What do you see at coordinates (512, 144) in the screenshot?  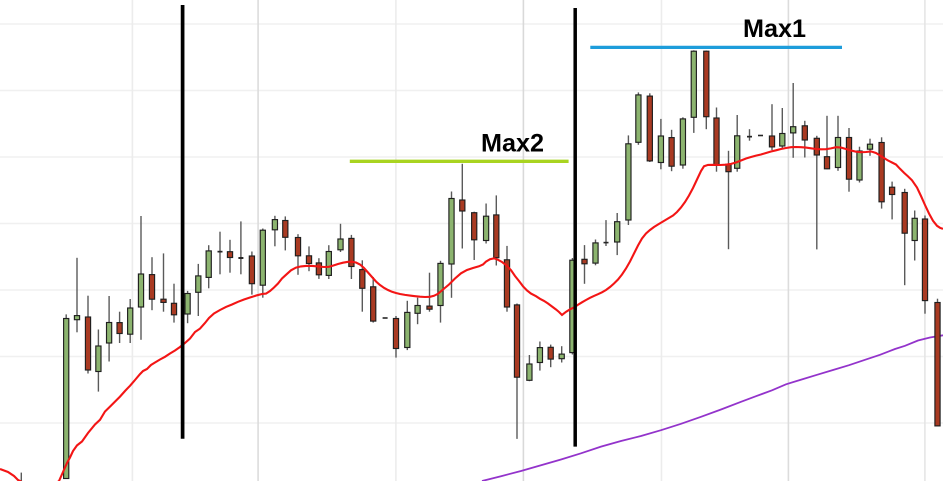 I see `svg-text: Max2` at bounding box center [512, 144].